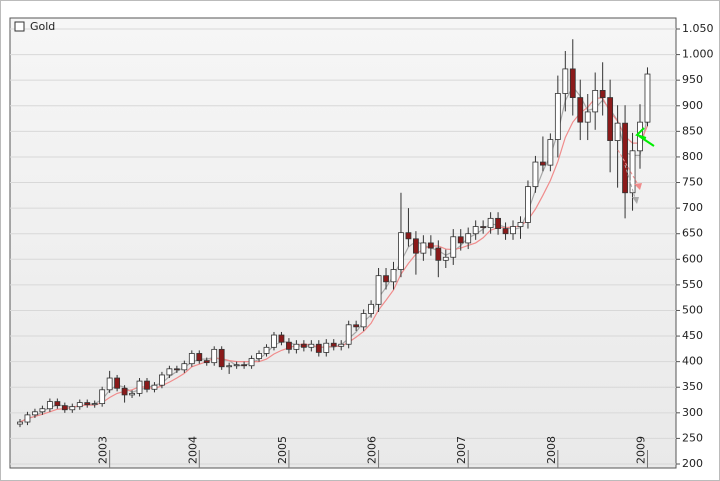  I want to click on y-tick-label: 250, so click(692, 437).